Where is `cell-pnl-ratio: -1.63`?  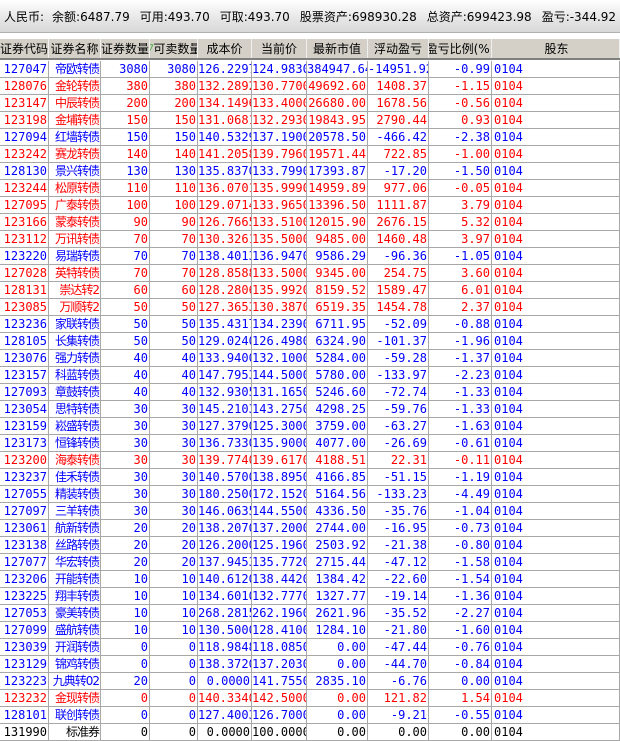
cell-pnl-ratio: -1.63 is located at coordinates (460, 426).